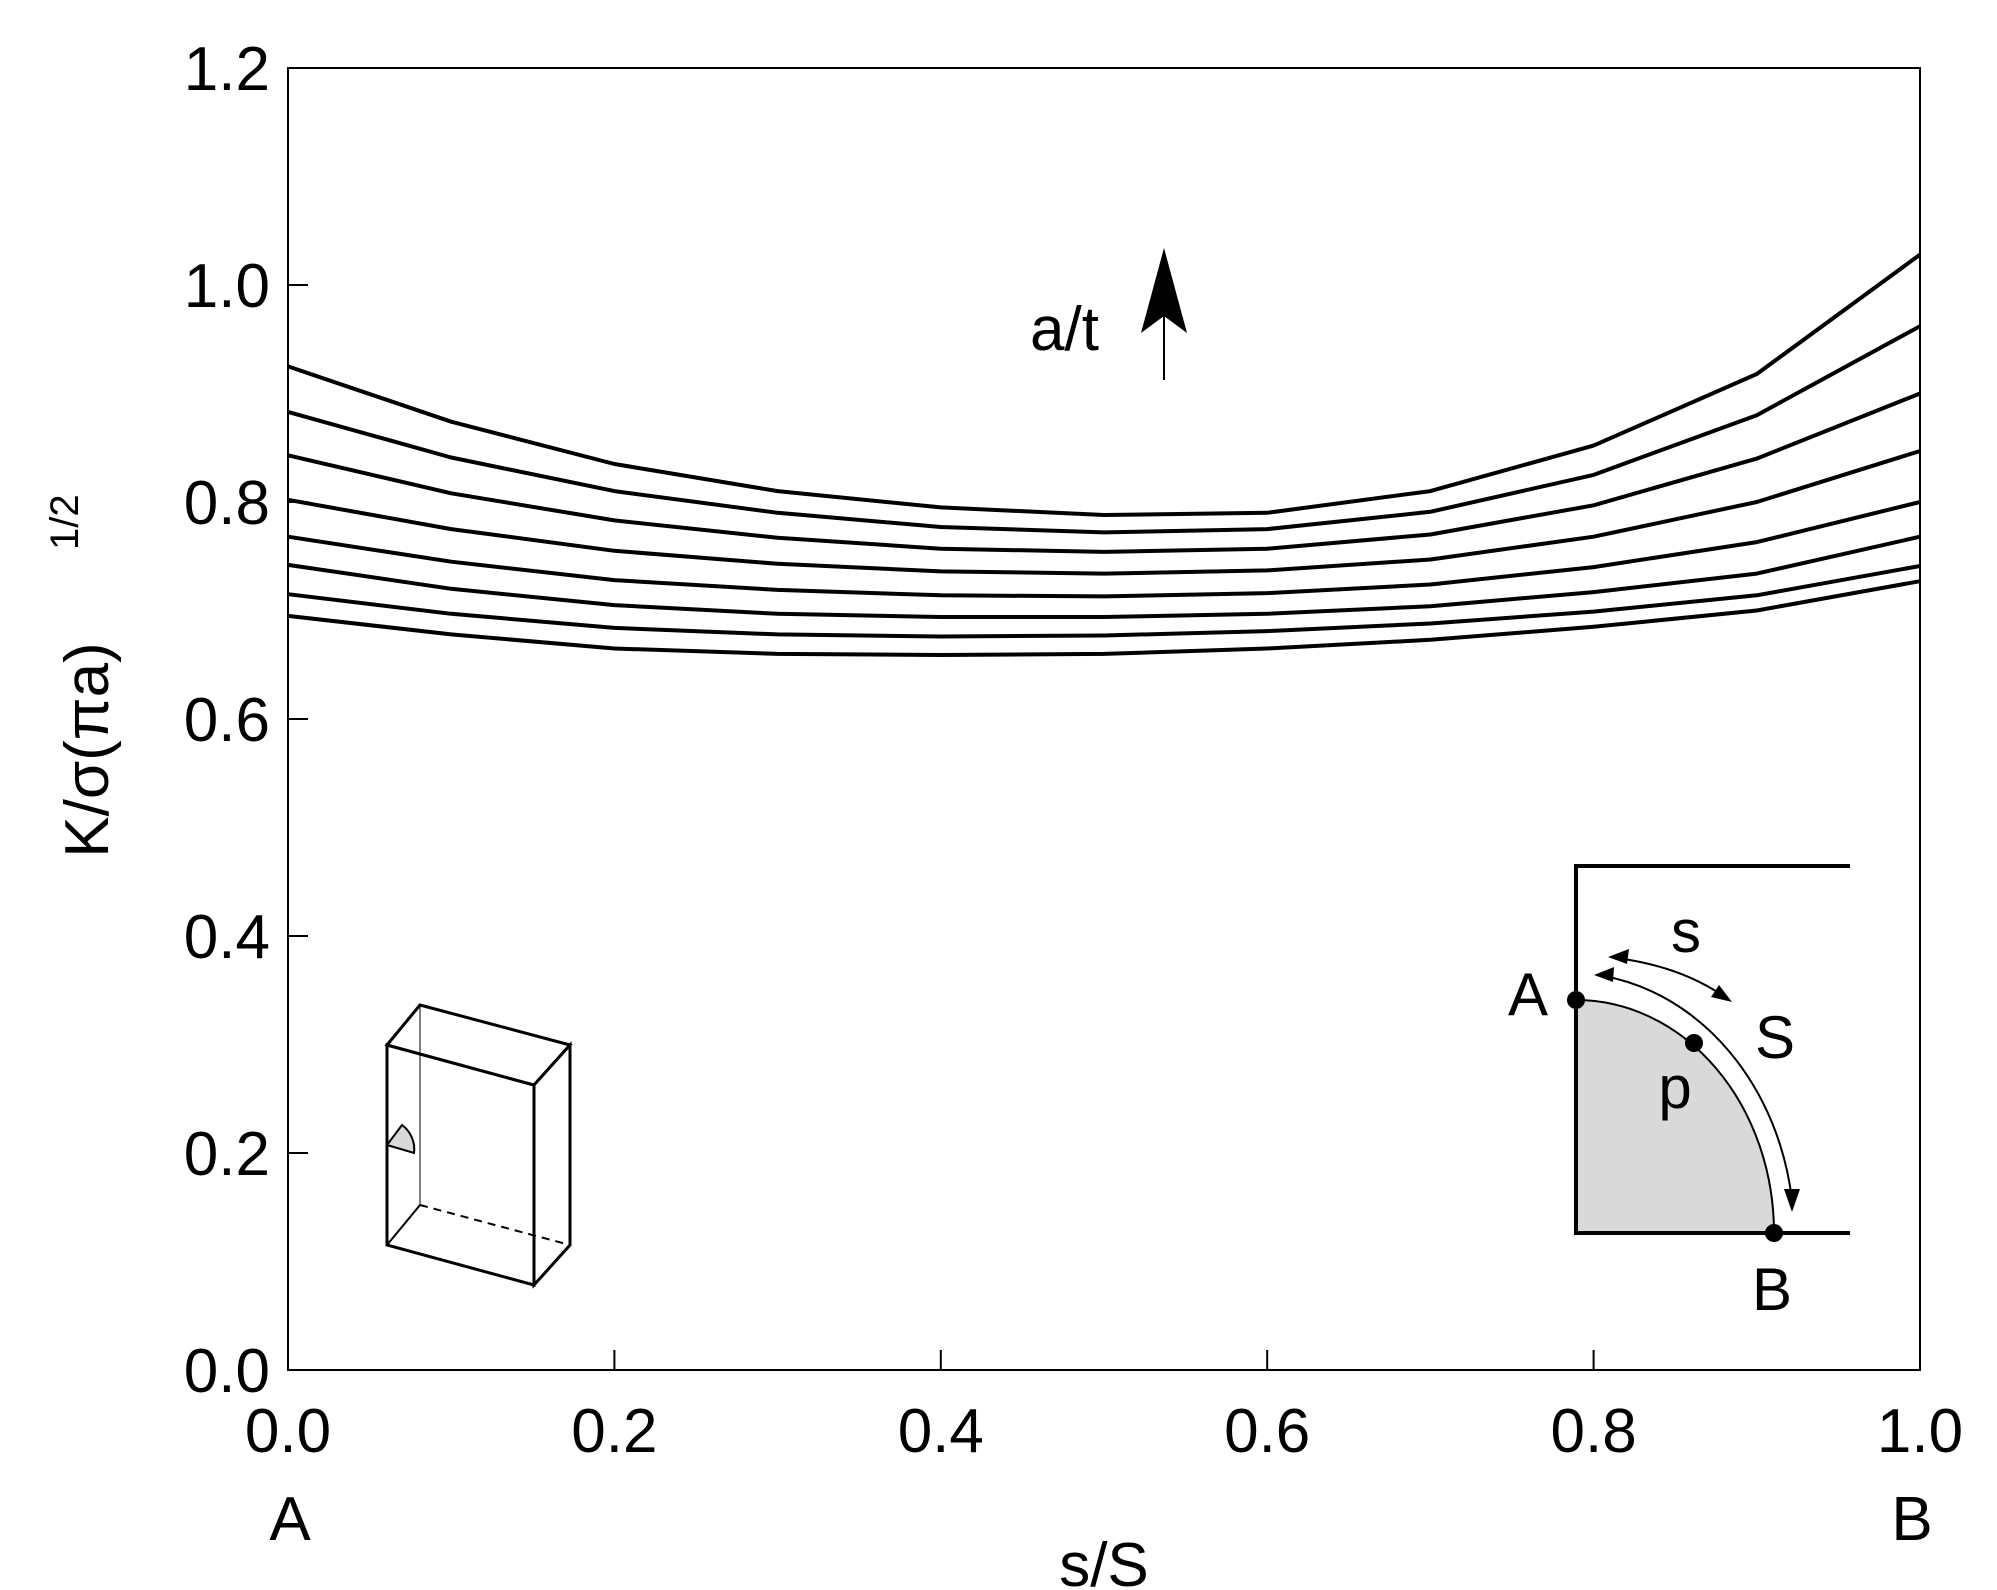 This screenshot has width=1997, height=1590. What do you see at coordinates (400, 1139) in the screenshot?
I see `corner-crack` at bounding box center [400, 1139].